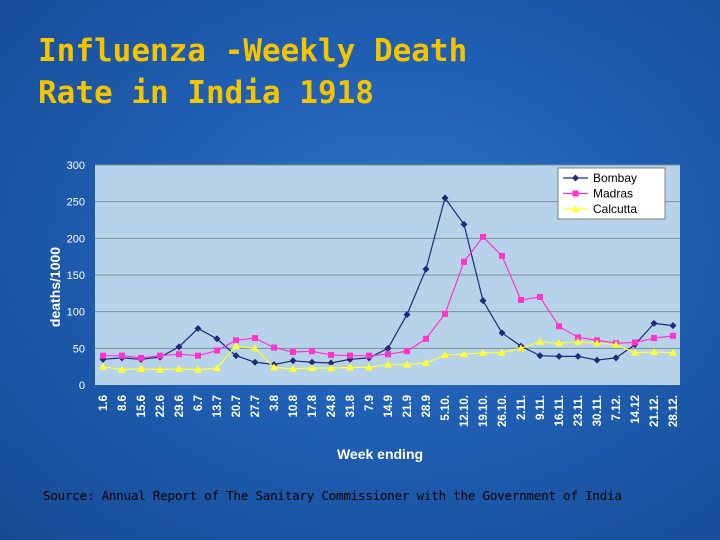 The image size is (720, 540). What do you see at coordinates (615, 209) in the screenshot?
I see `legend-label: Calcutta` at bounding box center [615, 209].